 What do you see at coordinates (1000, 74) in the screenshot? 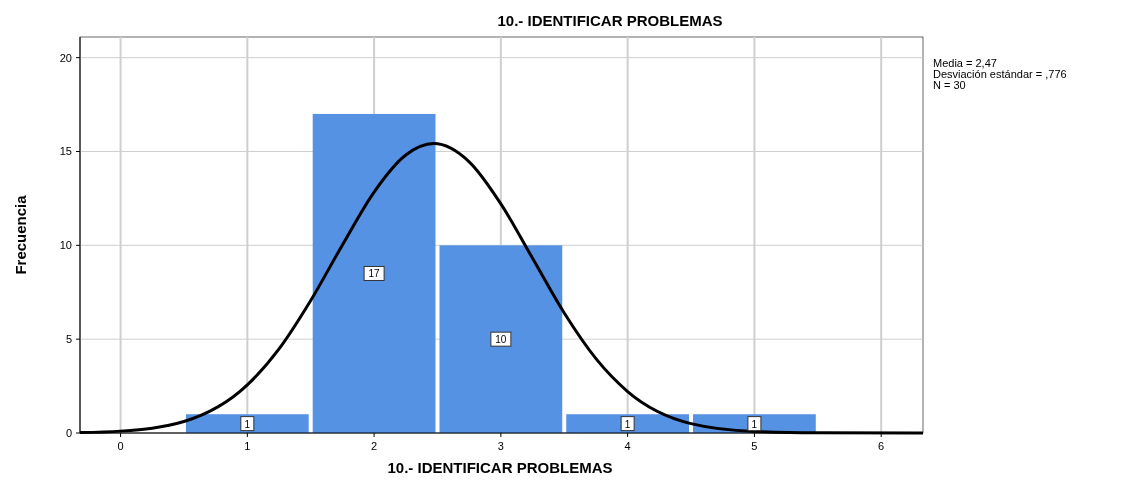
I see `text: Desviación estándar = ,776` at bounding box center [1000, 74].